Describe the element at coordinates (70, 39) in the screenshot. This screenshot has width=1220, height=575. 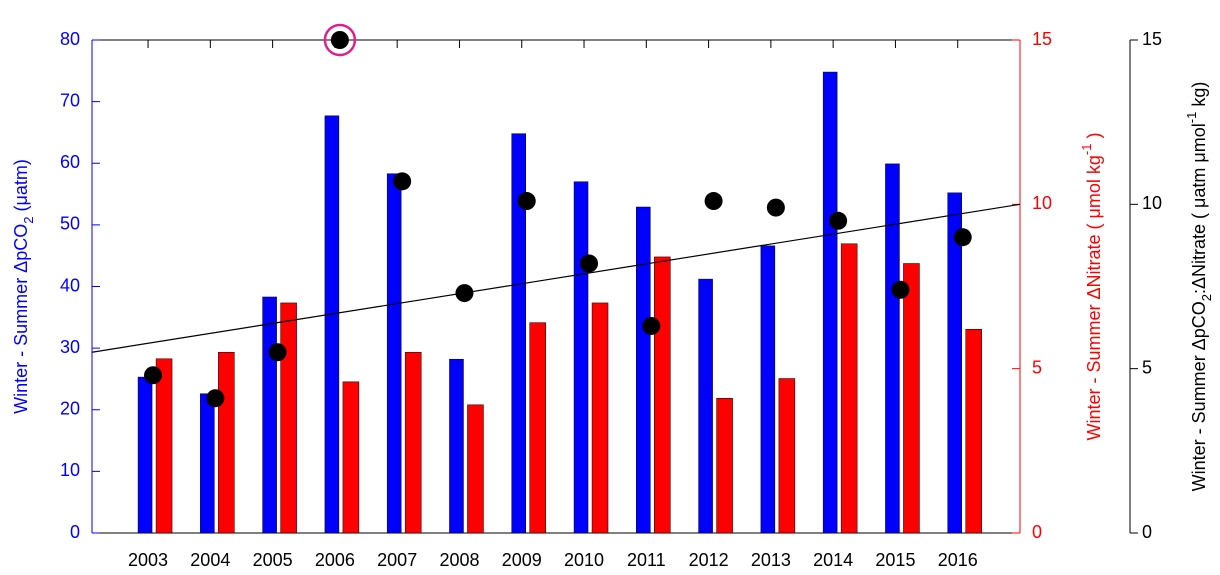
I see `y-tick-label: 80` at that location.